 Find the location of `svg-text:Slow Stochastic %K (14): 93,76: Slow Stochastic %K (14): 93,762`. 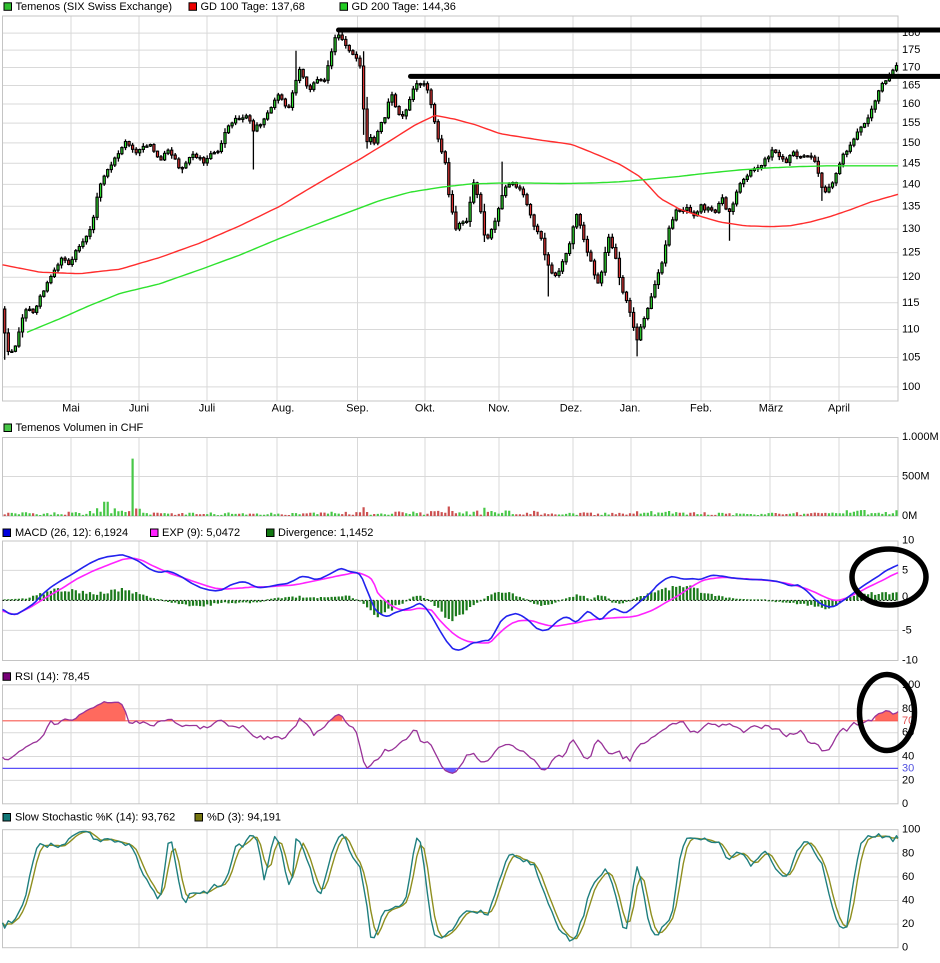

svg-text:Slow Stochastic %K (14): 93,76: Slow Stochastic %K (14): 93,762 is located at coordinates (95, 818).